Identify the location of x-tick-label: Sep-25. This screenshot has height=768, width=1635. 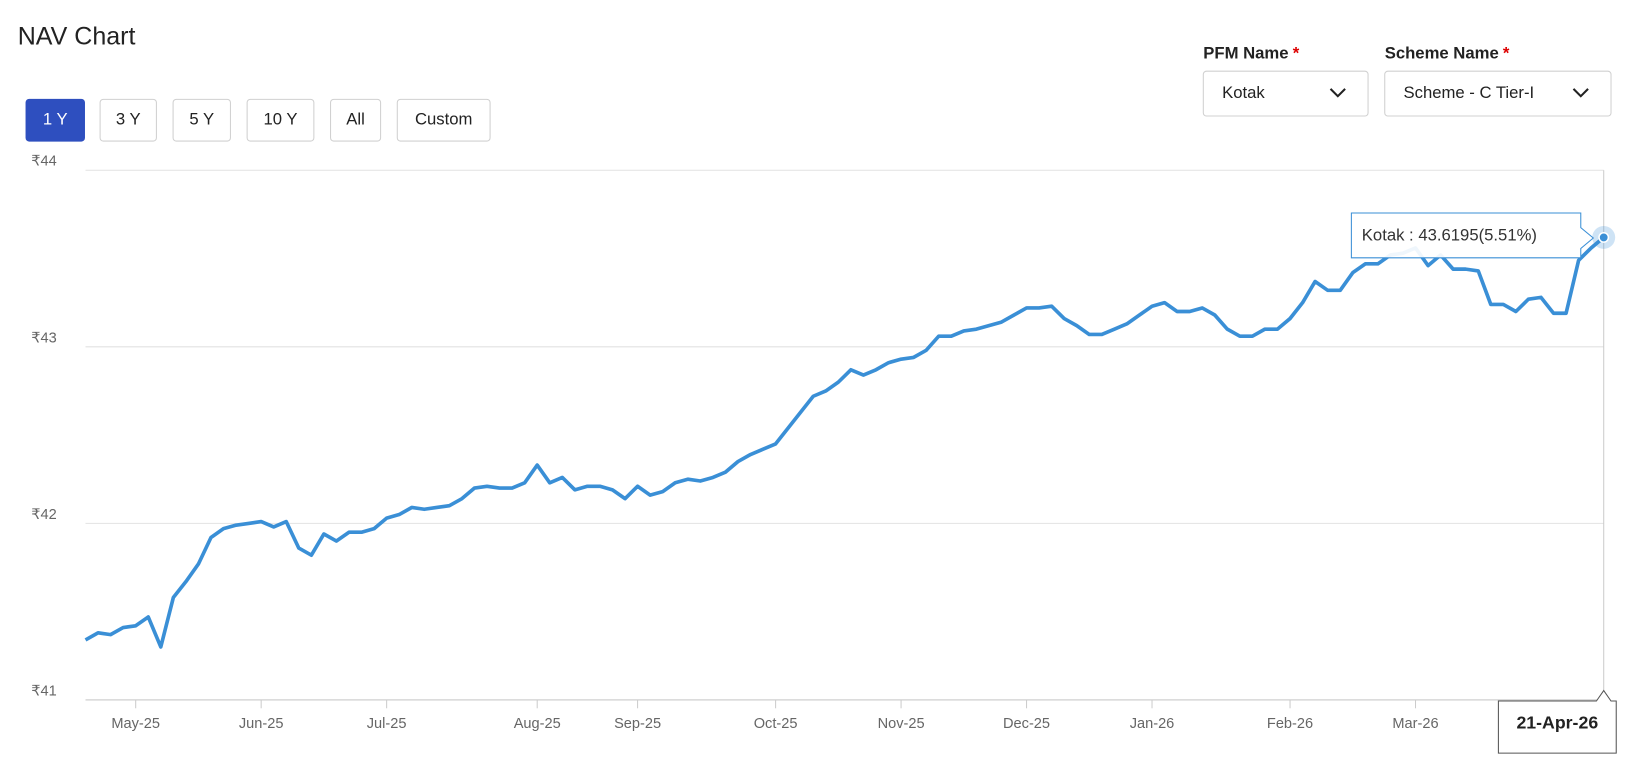
(637, 724).